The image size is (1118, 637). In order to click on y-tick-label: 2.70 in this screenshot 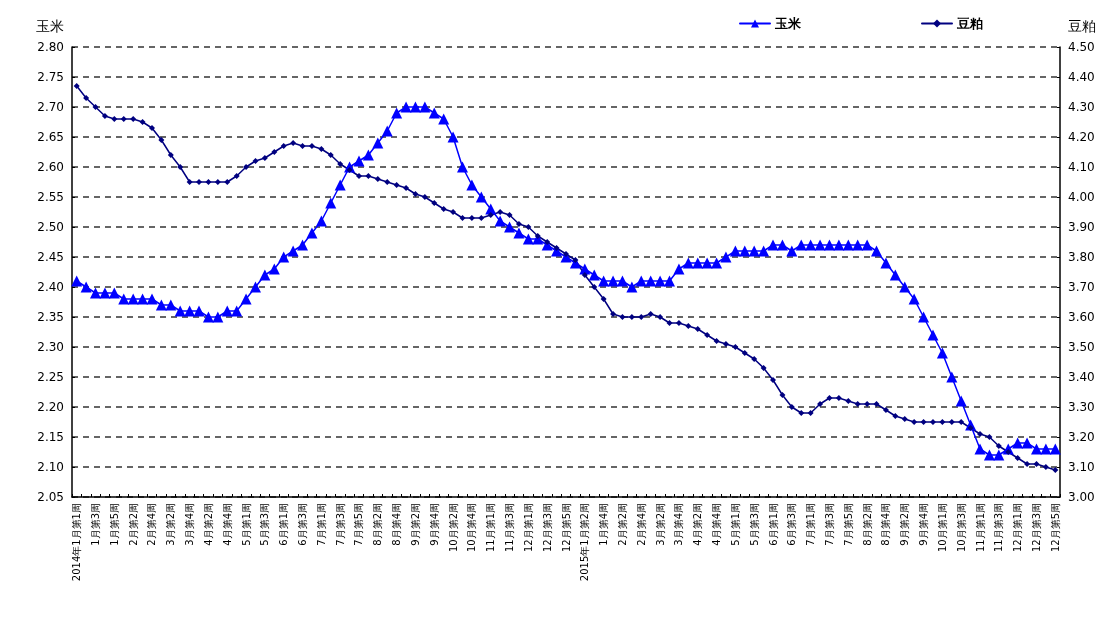, I will do `click(50, 107)`.